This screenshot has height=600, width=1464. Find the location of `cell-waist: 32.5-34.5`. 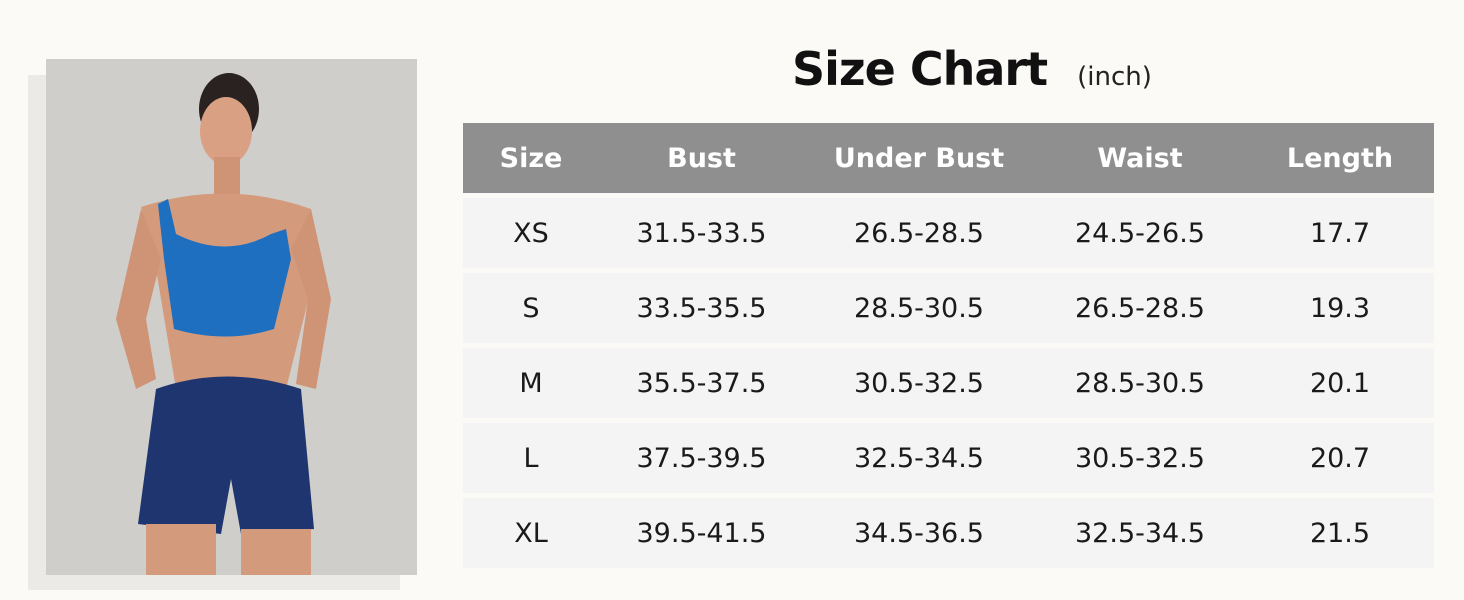

cell-waist: 32.5-34.5 is located at coordinates (1140, 533).